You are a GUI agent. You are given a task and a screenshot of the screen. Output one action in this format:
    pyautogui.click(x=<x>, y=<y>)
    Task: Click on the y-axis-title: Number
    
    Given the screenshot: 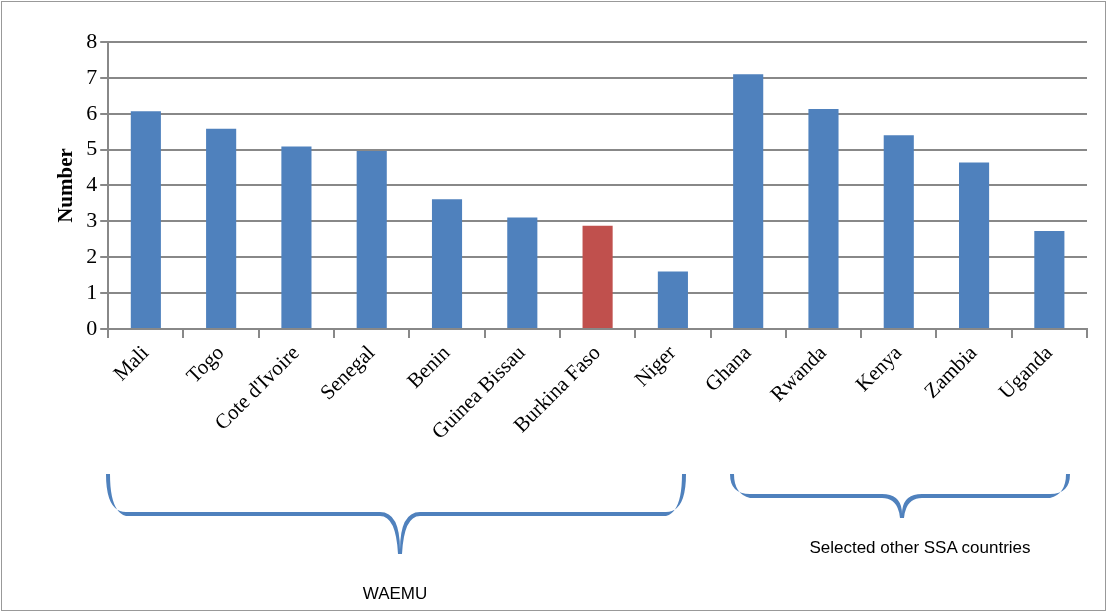 What is the action you would take?
    pyautogui.click(x=65, y=185)
    